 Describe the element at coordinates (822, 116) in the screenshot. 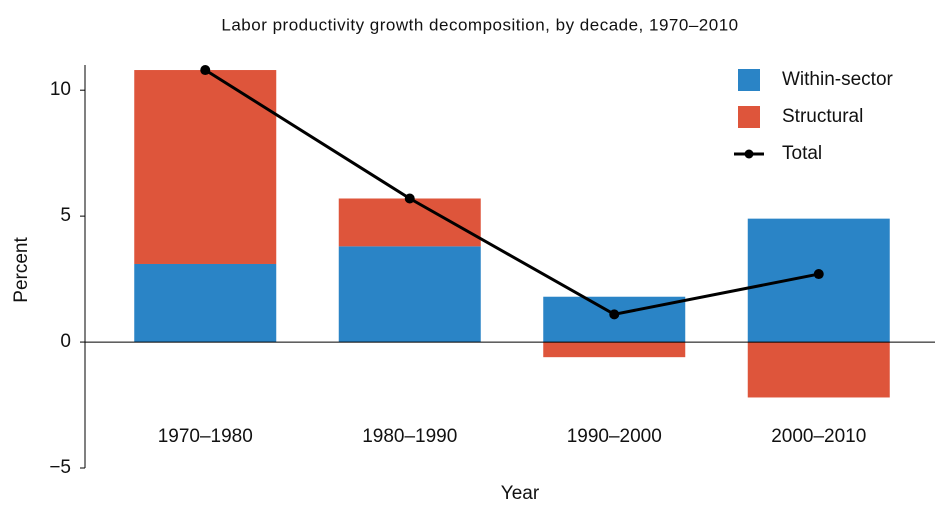

I see `legend-label: Structural` at that location.